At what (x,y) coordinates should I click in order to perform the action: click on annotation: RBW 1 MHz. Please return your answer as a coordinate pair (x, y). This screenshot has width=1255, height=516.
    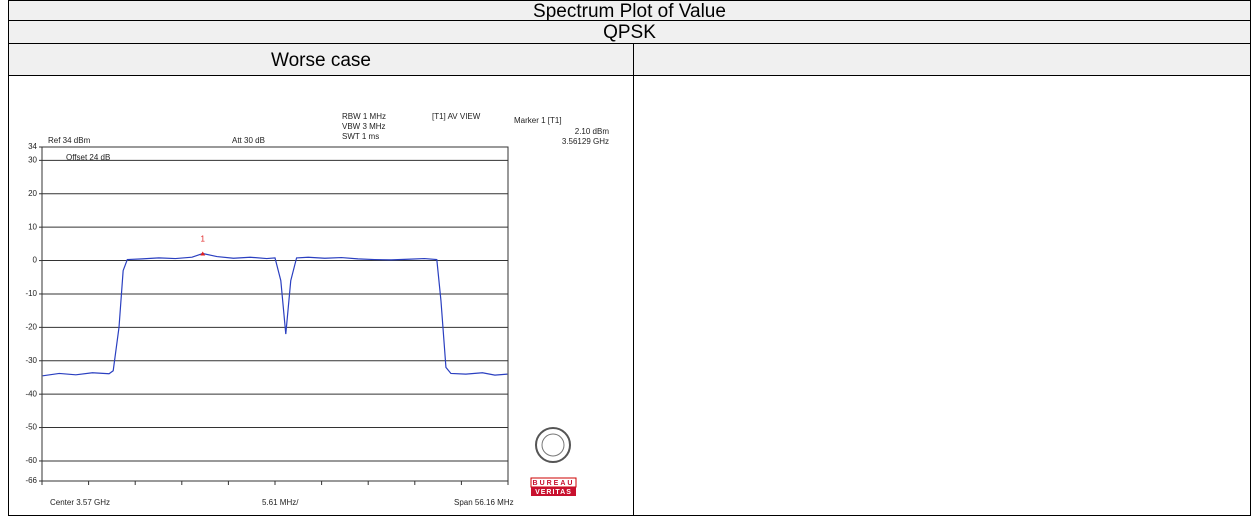
    Looking at the image, I should click on (364, 116).